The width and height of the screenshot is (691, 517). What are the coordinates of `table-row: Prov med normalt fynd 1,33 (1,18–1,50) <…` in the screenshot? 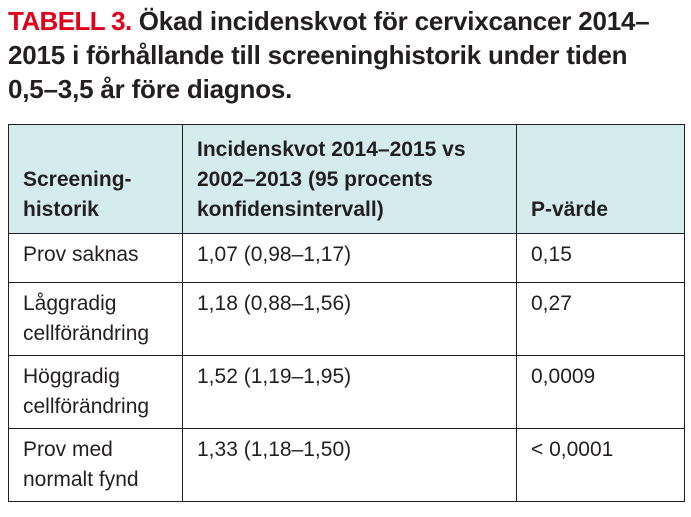 It's located at (346, 465).